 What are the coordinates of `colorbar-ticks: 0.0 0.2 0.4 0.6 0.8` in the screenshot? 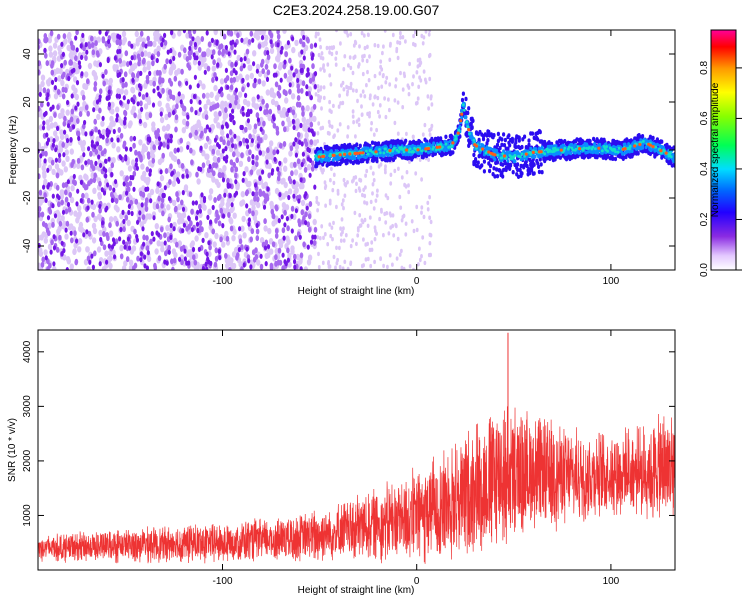 It's located at (720, 169).